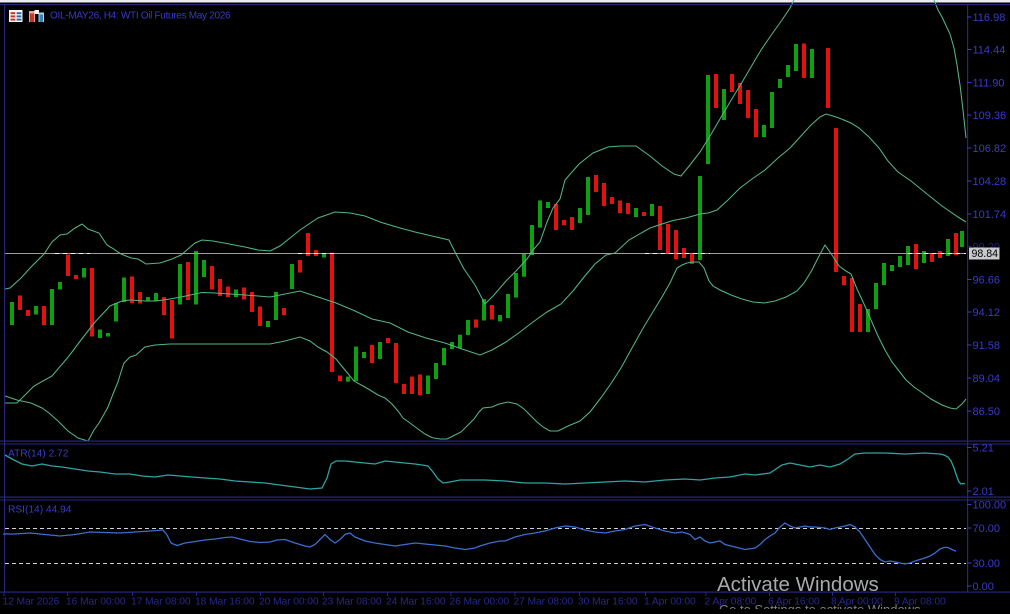 The image size is (1010, 614). I want to click on svg-text: 23 Mar 08:00, so click(352, 601).